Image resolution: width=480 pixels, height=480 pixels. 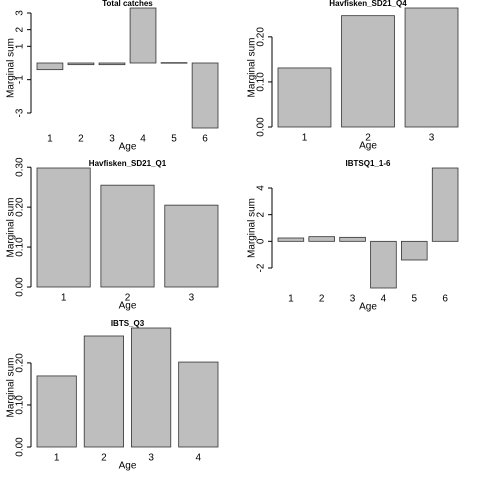 I want to click on y-tick-label: -3, so click(x=20, y=112).